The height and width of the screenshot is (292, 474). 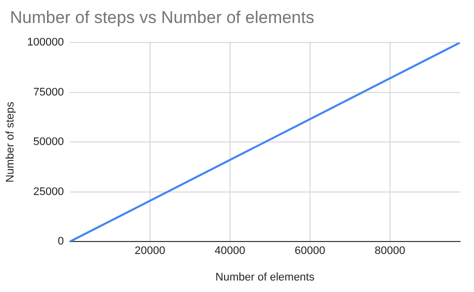 What do you see at coordinates (45, 42) in the screenshot?
I see `y-tick-label: 100000` at bounding box center [45, 42].